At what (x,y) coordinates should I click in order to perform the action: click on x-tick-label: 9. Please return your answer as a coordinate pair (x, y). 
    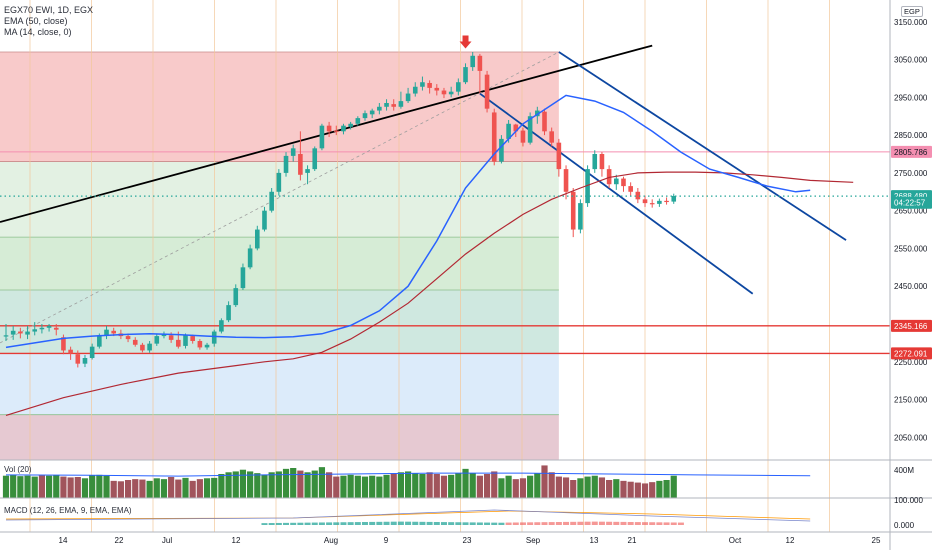
    Looking at the image, I should click on (386, 540).